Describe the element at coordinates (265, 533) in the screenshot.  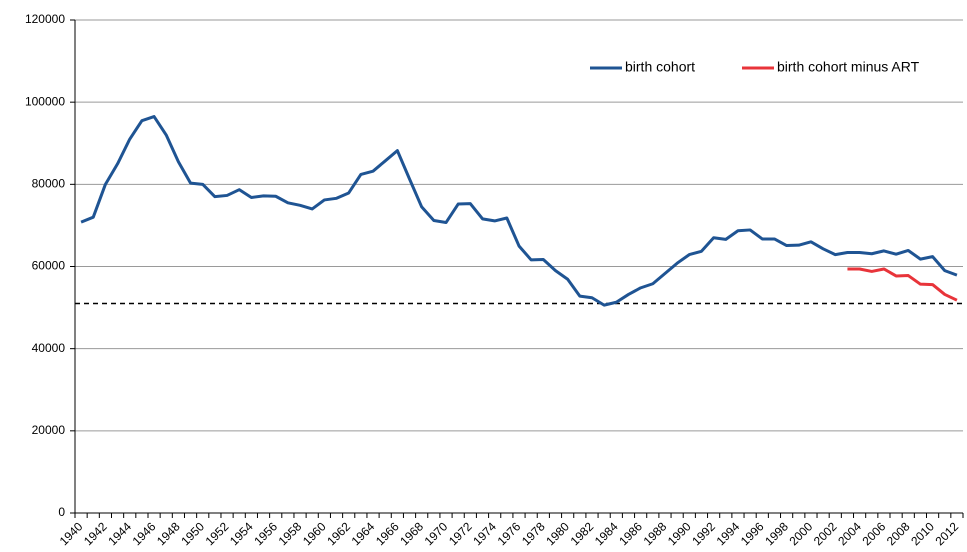
I see `x-tick-label: 1956` at that location.